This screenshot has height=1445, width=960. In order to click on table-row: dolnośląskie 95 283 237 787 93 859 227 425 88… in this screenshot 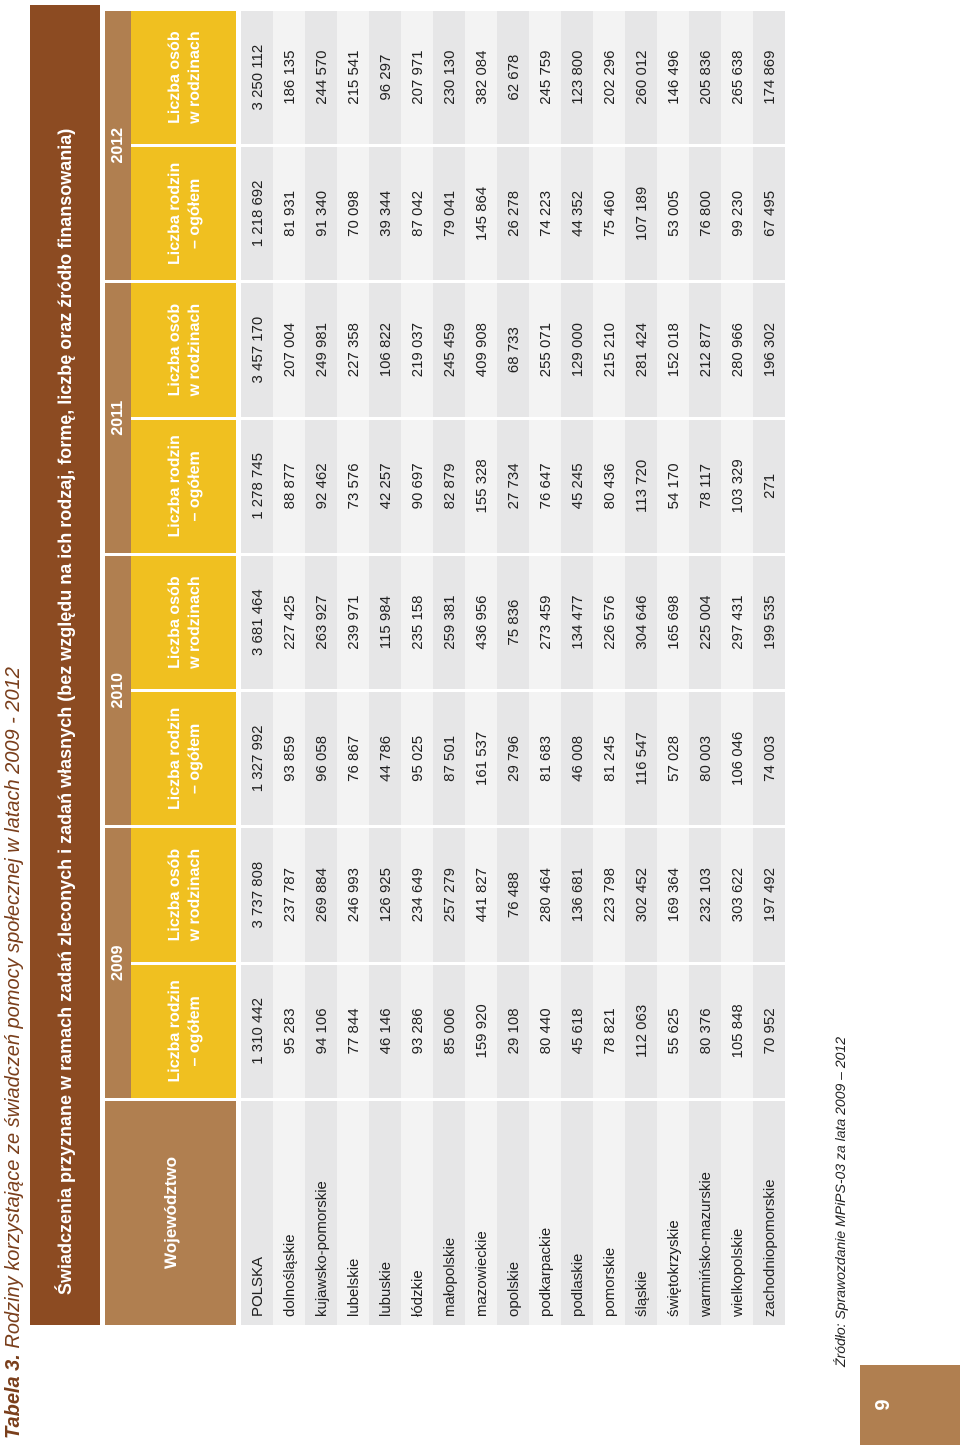, I will do `click(289, 668)`.